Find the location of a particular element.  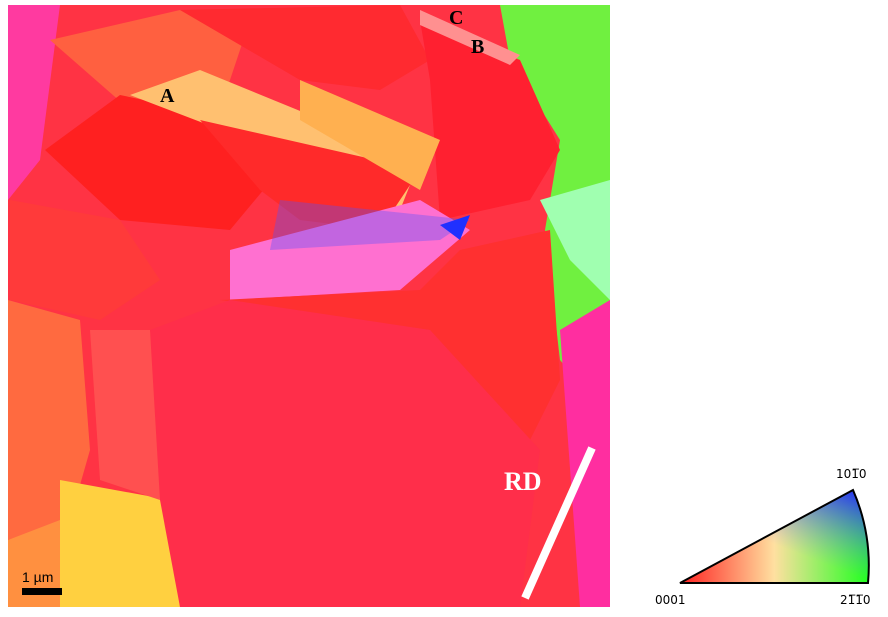

legend-top: 101̅0 is located at coordinates (851, 474).